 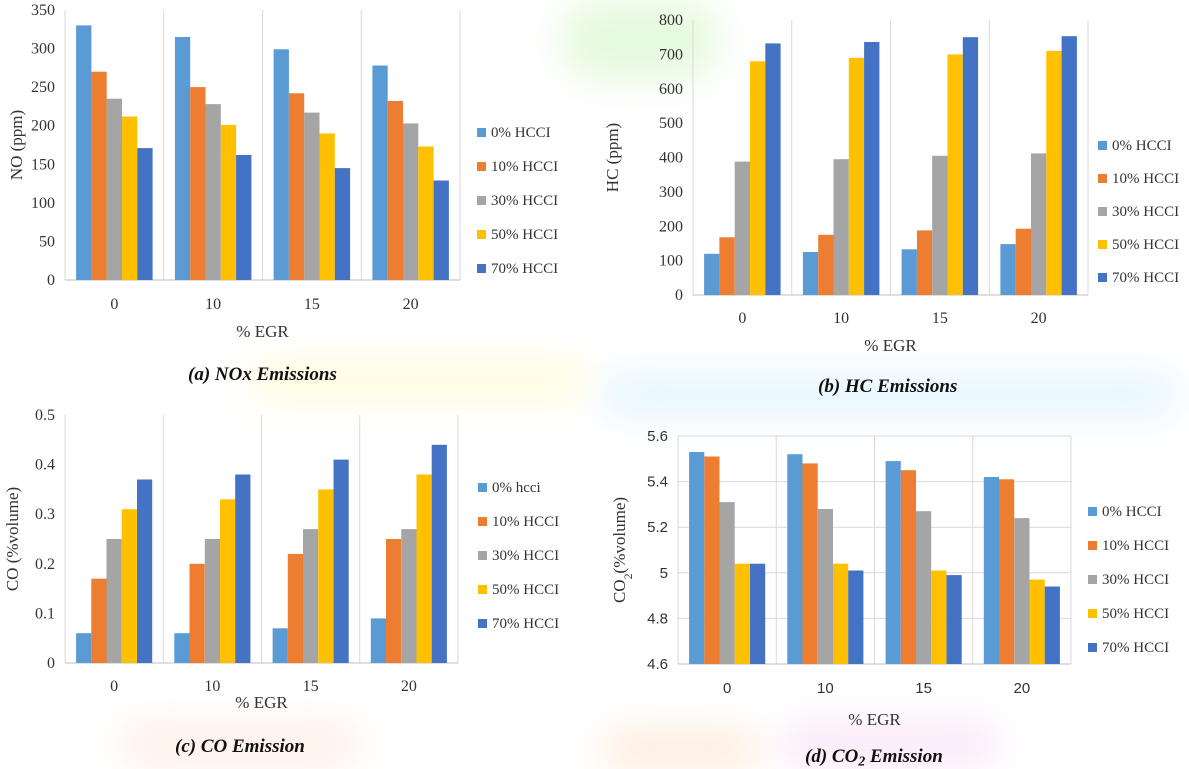 I want to click on caption-co: (c) CO Emission, so click(x=240, y=746).